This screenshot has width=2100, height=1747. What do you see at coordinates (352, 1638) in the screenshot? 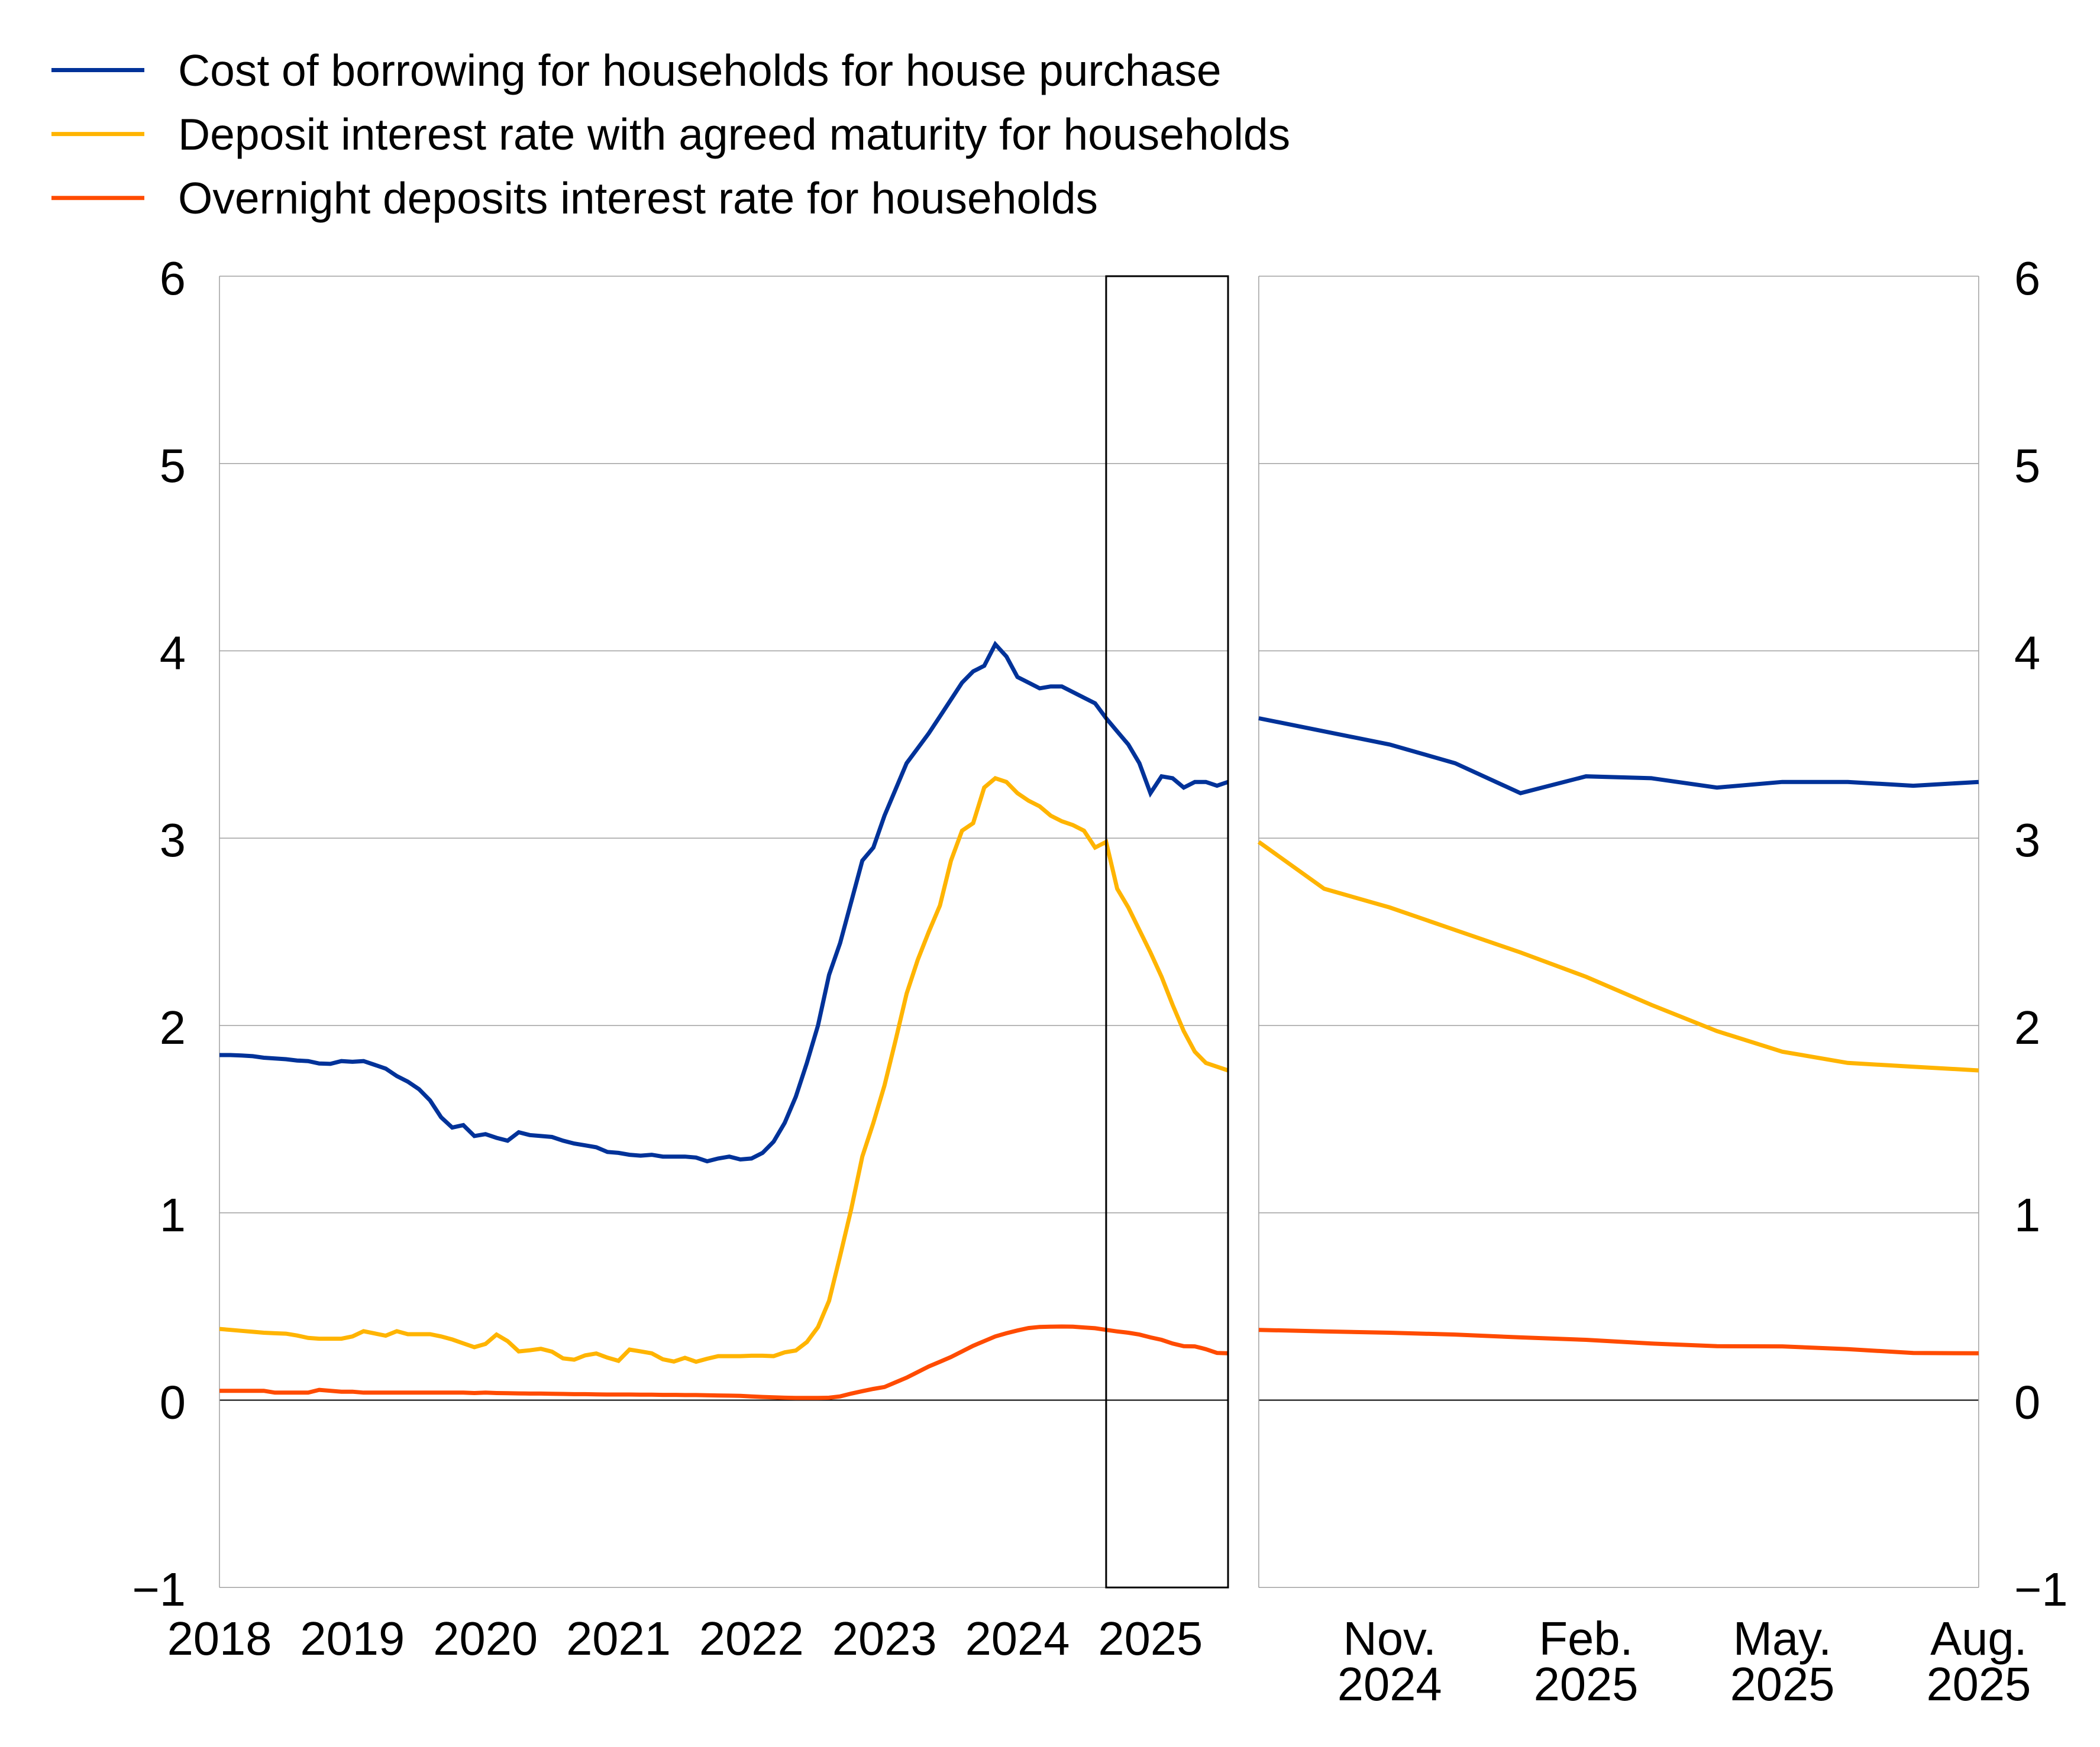
I see `svg-text: 2019` at bounding box center [352, 1638].